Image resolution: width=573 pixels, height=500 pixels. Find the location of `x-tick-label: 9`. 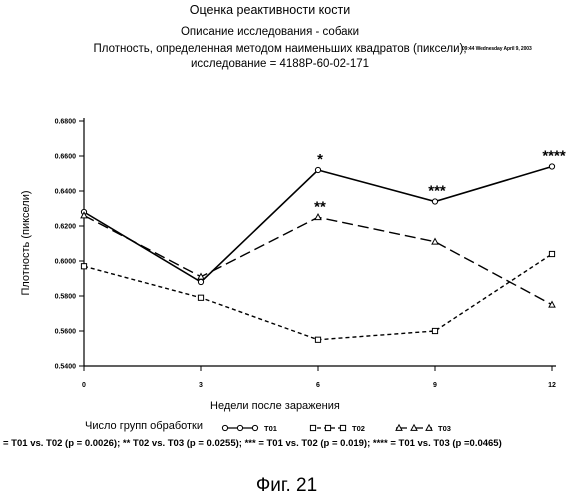

x-tick-label: 9 is located at coordinates (435, 385).